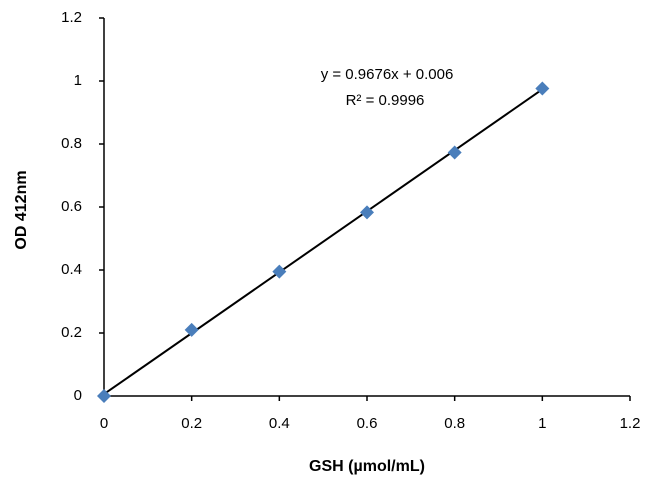  Describe the element at coordinates (387, 74) in the screenshot. I see `trendline-equation: y = 0.9676x + 0.006` at that location.